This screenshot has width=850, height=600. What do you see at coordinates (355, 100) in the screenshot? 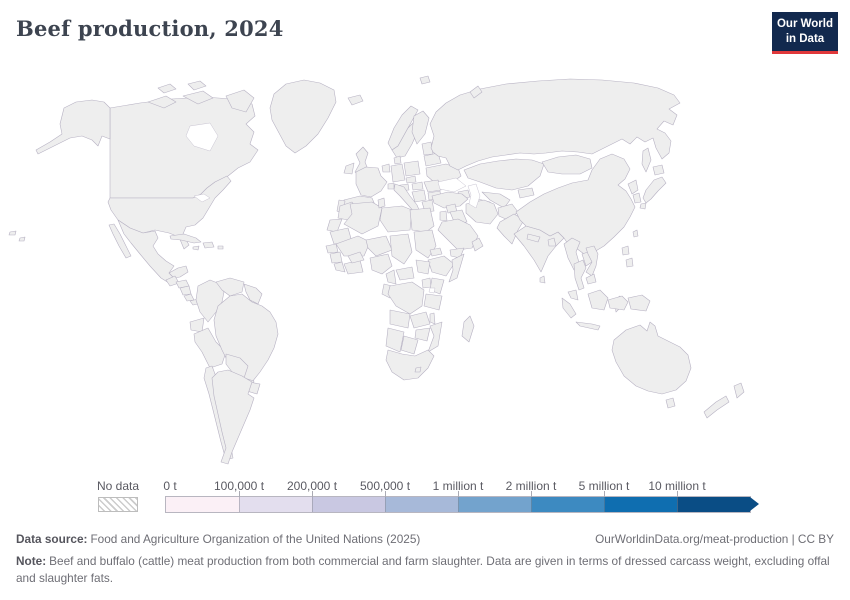
I see `country-iceland` at bounding box center [355, 100].